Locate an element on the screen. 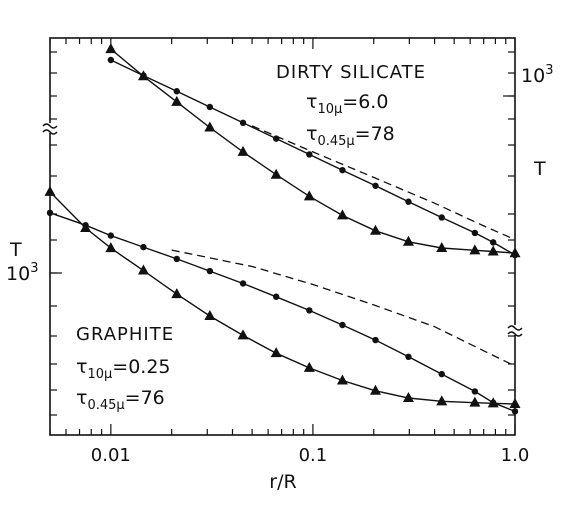 The width and height of the screenshot is (570, 505). x-tick-label: 0.01 is located at coordinates (111, 455).